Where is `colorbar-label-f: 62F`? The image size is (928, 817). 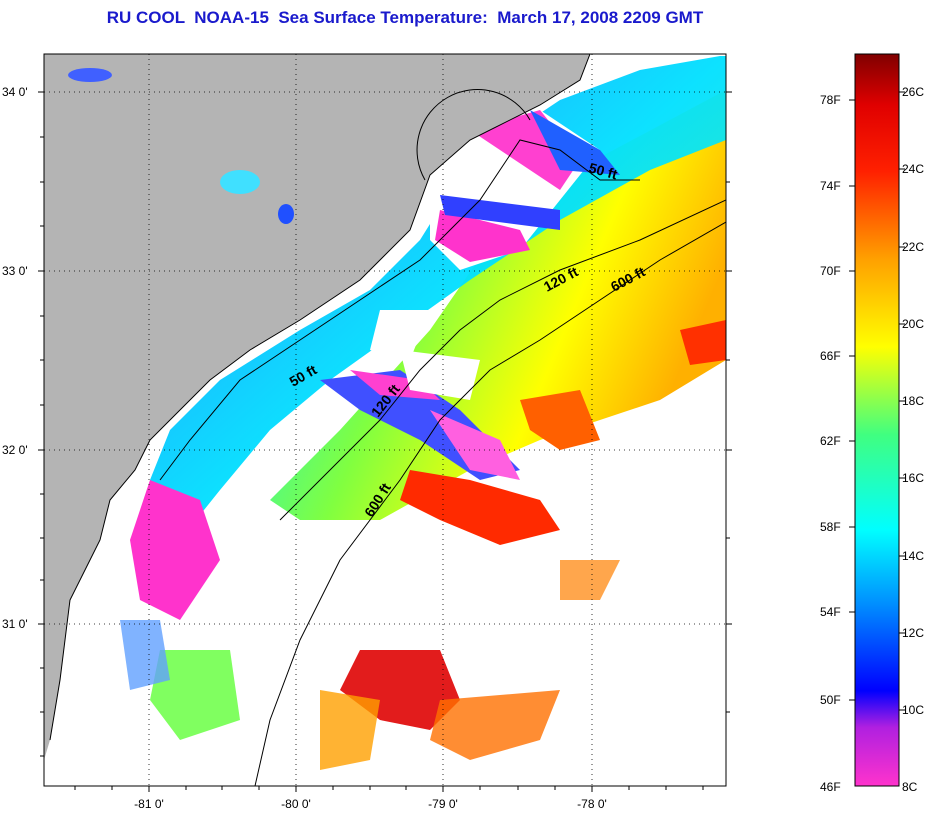
colorbar-label-f: 62F is located at coordinates (830, 441).